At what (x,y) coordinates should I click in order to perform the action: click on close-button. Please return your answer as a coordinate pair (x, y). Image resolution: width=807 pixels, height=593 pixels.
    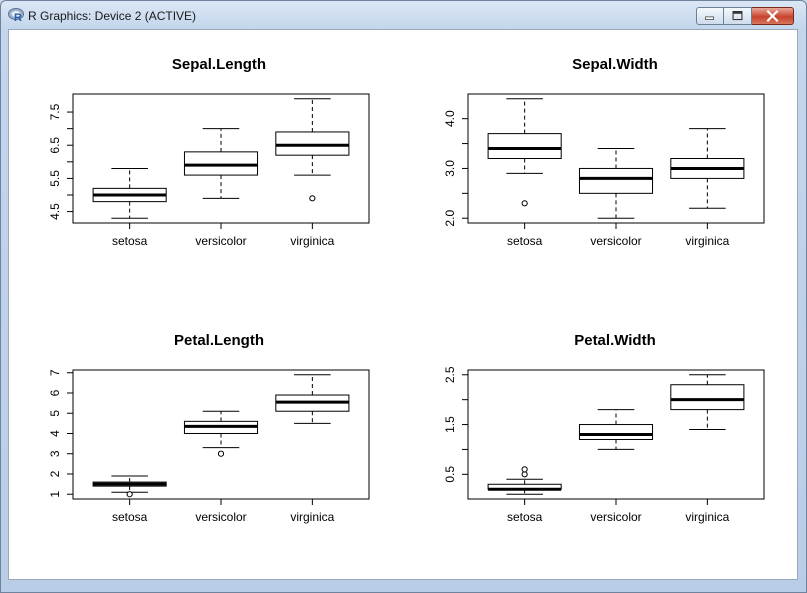
    Looking at the image, I should click on (773, 16).